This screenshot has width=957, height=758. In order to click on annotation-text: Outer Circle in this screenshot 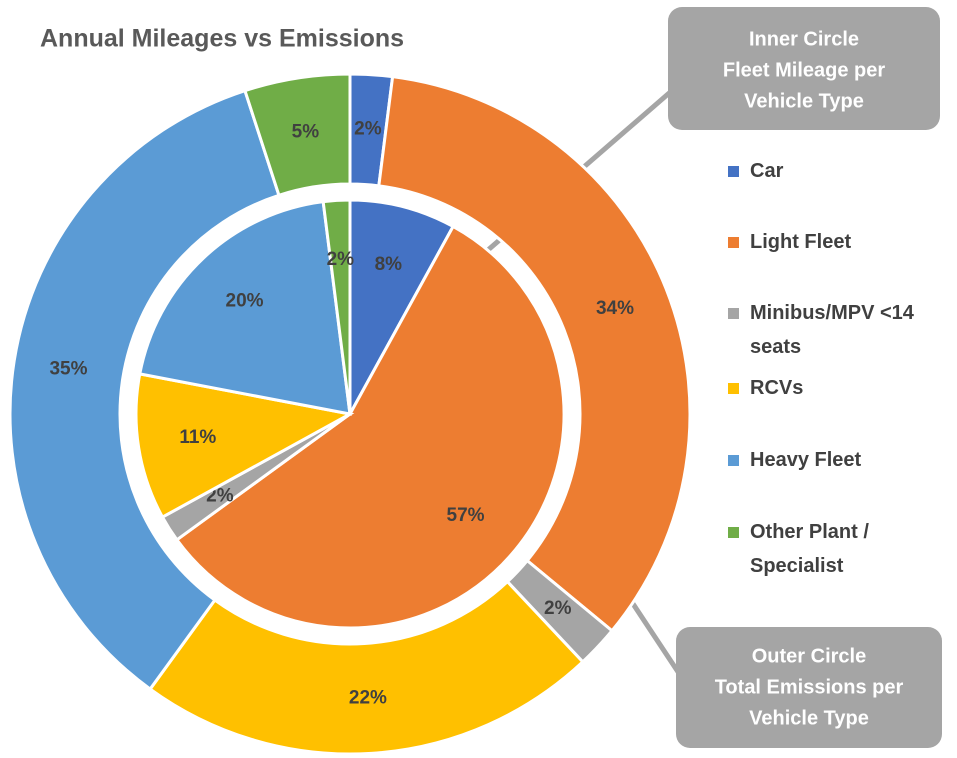, I will do `click(809, 656)`.